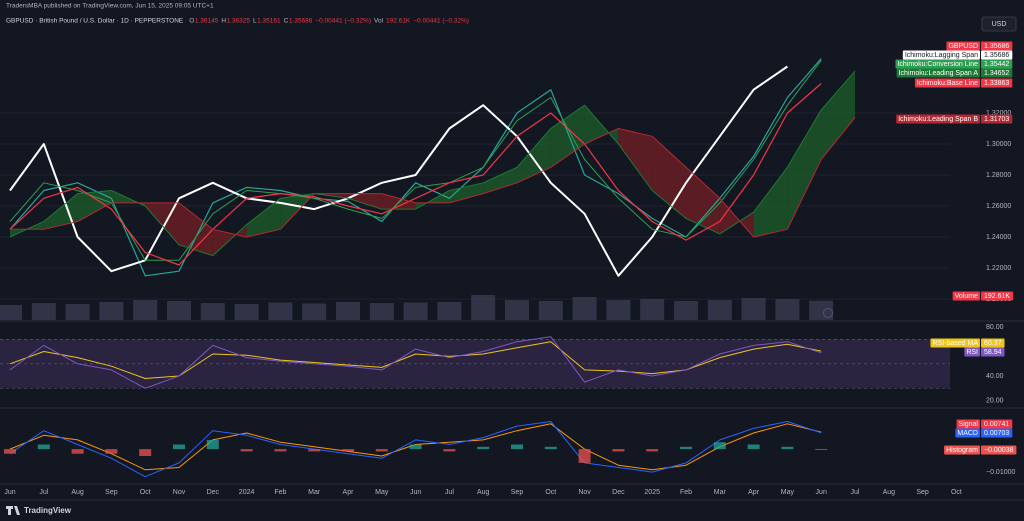  I want to click on quote-part: 192.61K, so click(398, 21).